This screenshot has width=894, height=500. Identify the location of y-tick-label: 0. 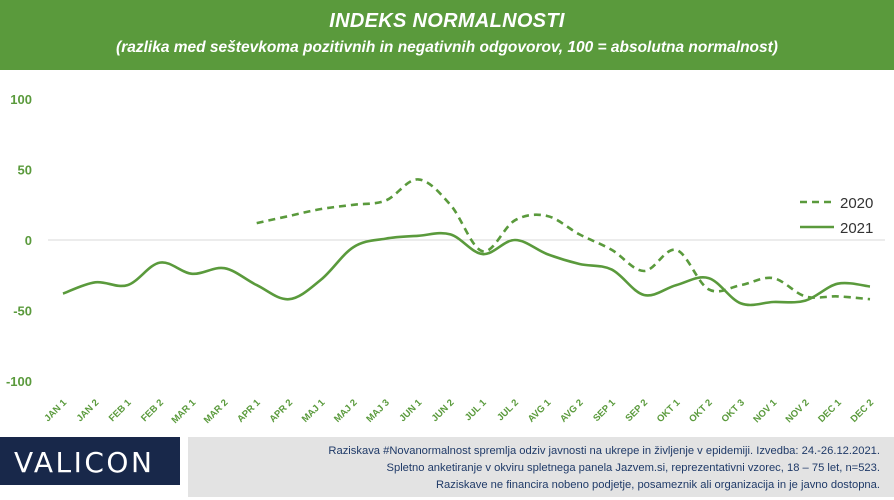
(28, 240).